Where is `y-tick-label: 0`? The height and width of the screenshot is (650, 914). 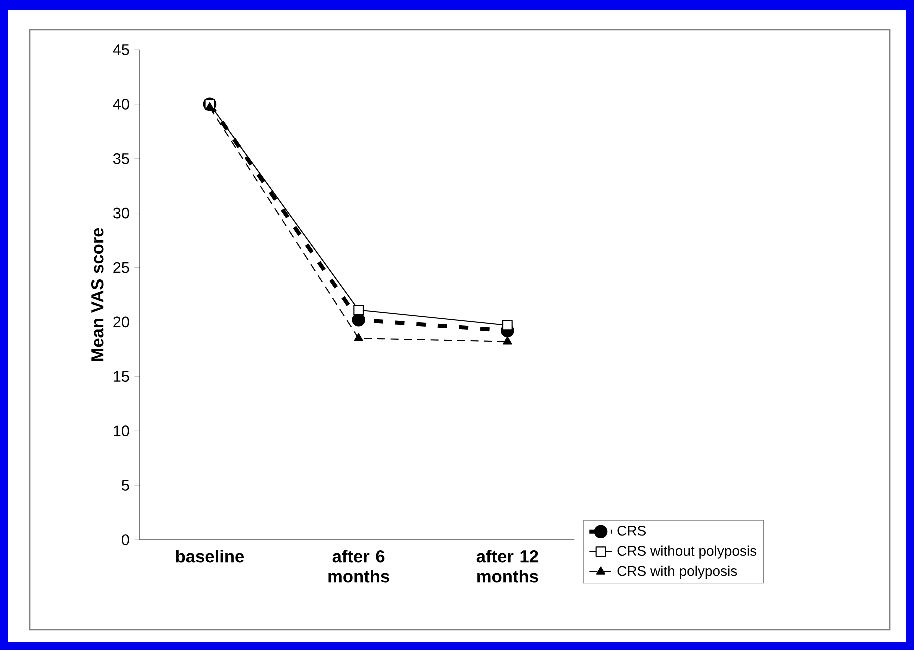
y-tick-label: 0 is located at coordinates (126, 540).